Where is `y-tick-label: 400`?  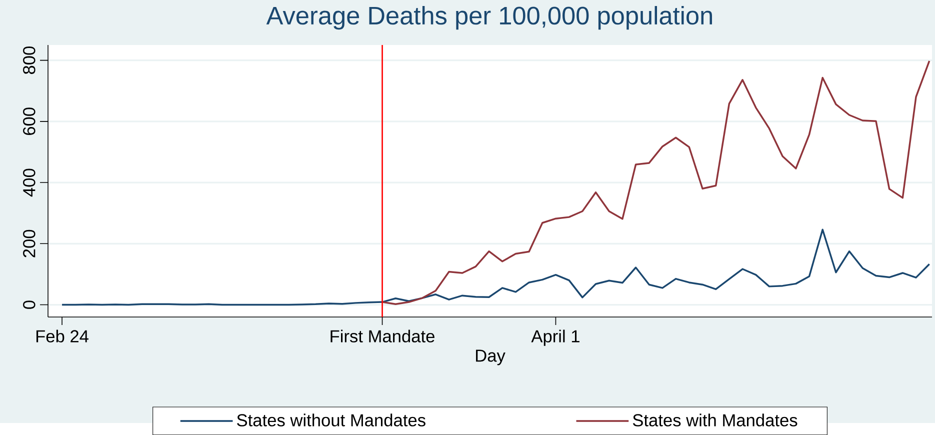
y-tick-label: 400 is located at coordinates (29, 182).